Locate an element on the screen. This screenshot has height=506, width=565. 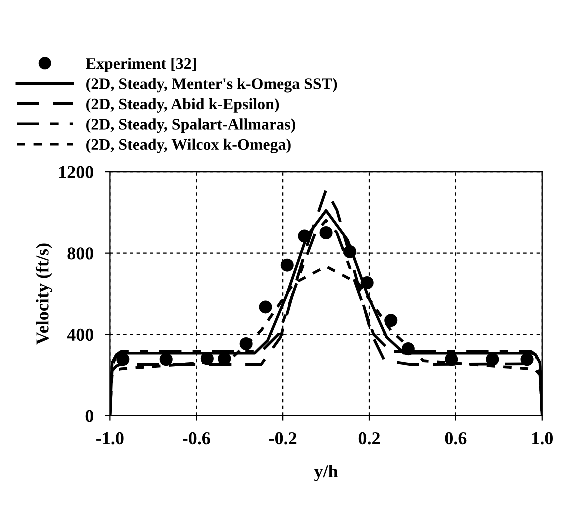
x-tick-label: -0.2 is located at coordinates (283, 438).